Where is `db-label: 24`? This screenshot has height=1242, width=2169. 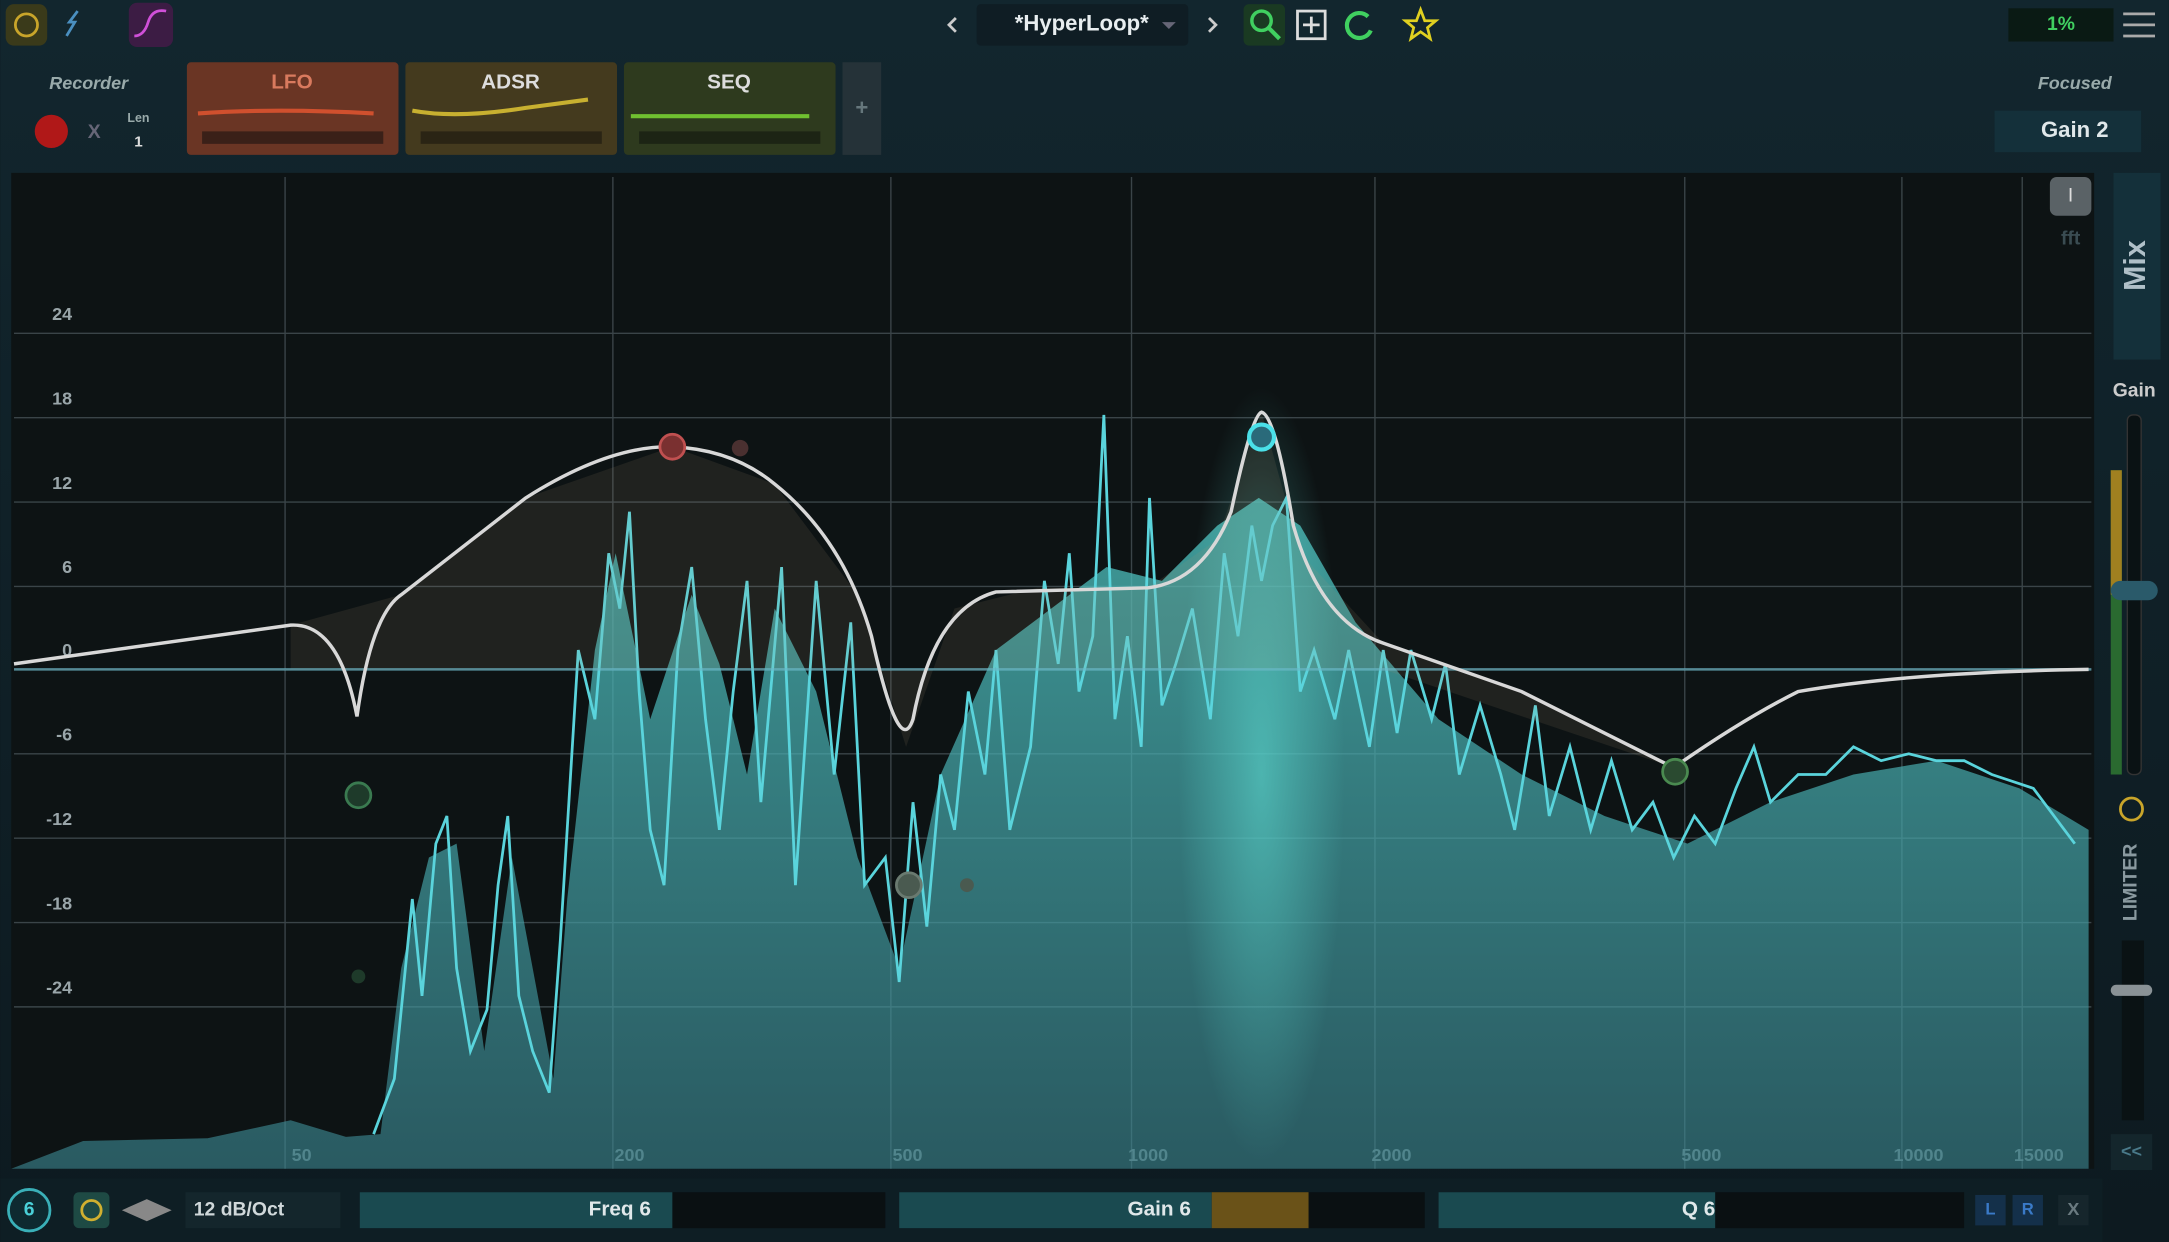
db-label: 24 is located at coordinates (62, 314).